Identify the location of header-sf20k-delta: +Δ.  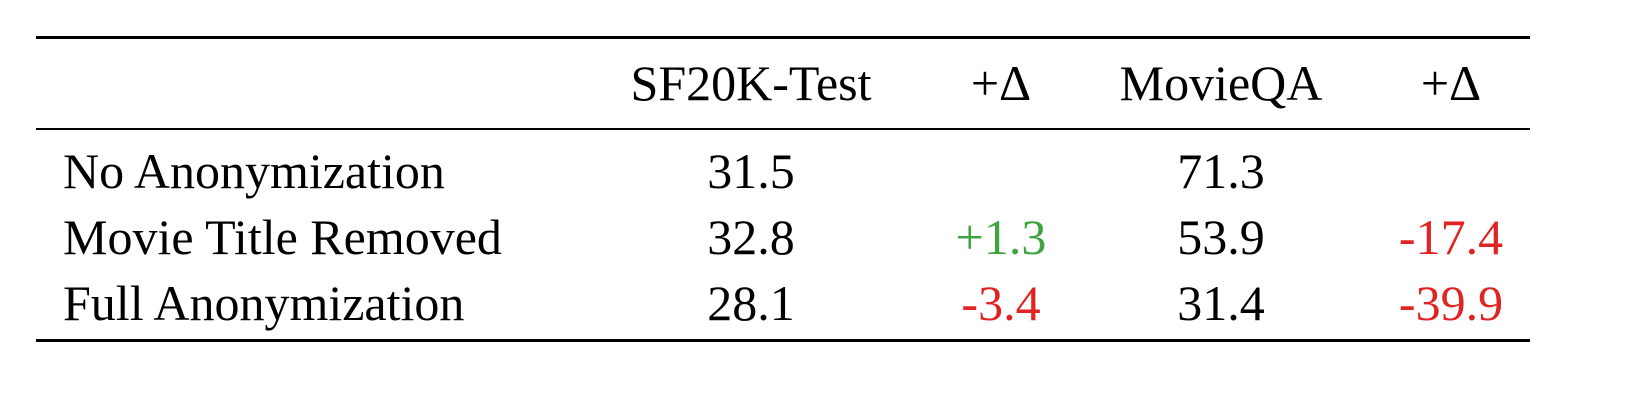
(1001, 83).